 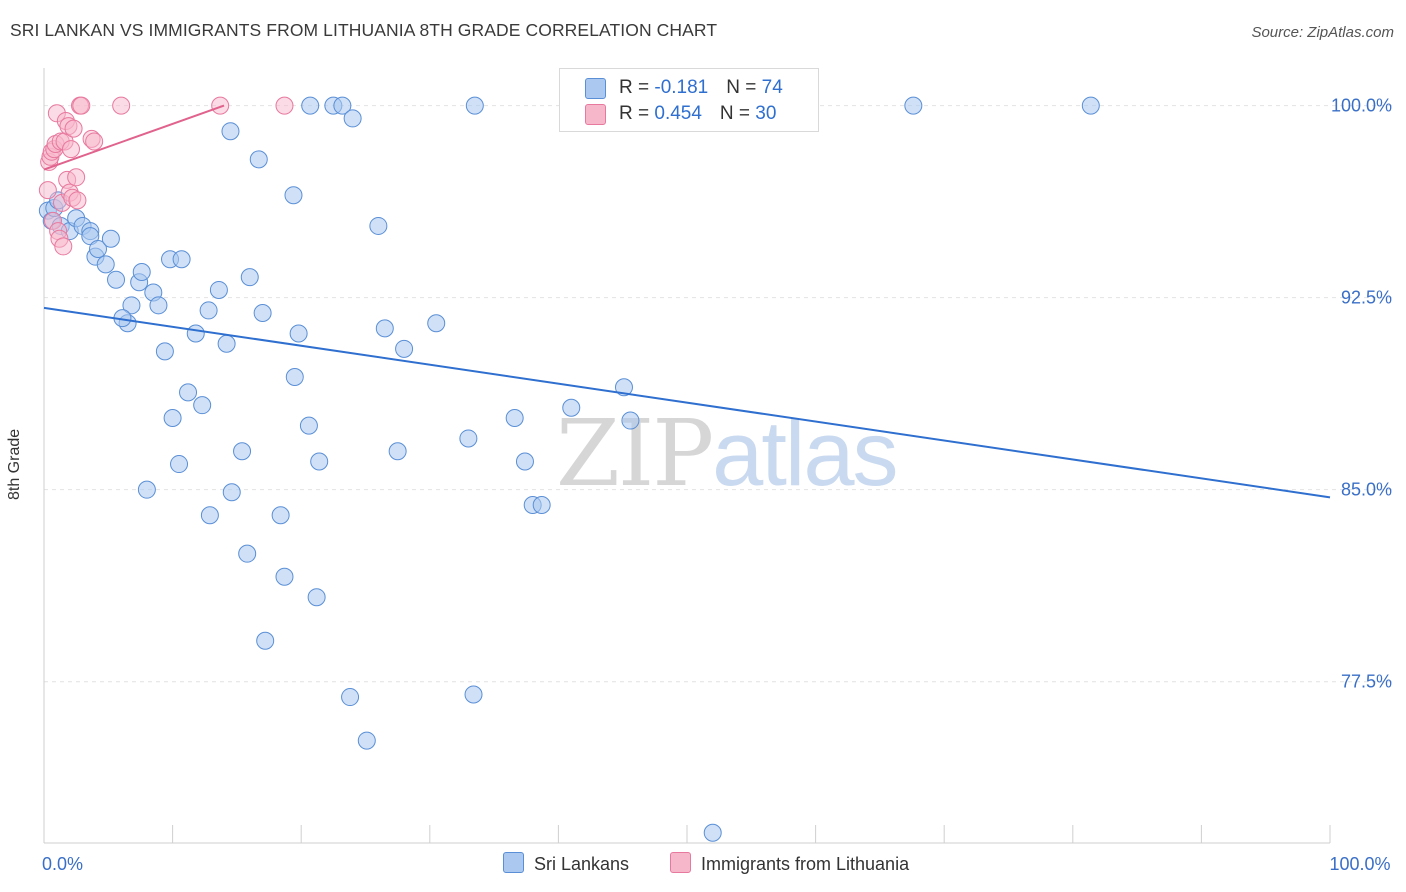 What do you see at coordinates (1366, 298) in the screenshot?
I see `y-tick-label: 92.5%` at bounding box center [1366, 298].